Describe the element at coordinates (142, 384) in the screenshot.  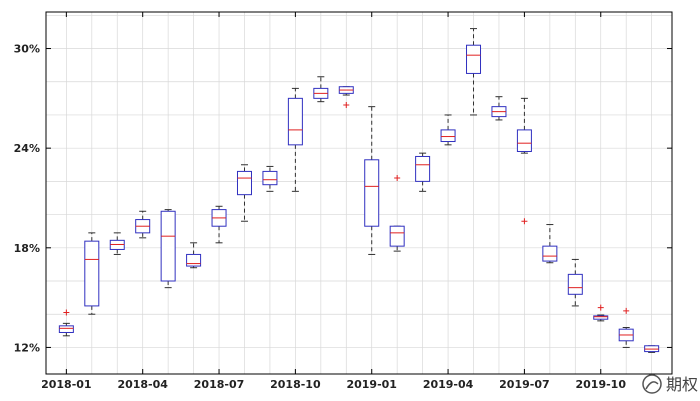
I see `x-tick-label: 2018-04` at that location.